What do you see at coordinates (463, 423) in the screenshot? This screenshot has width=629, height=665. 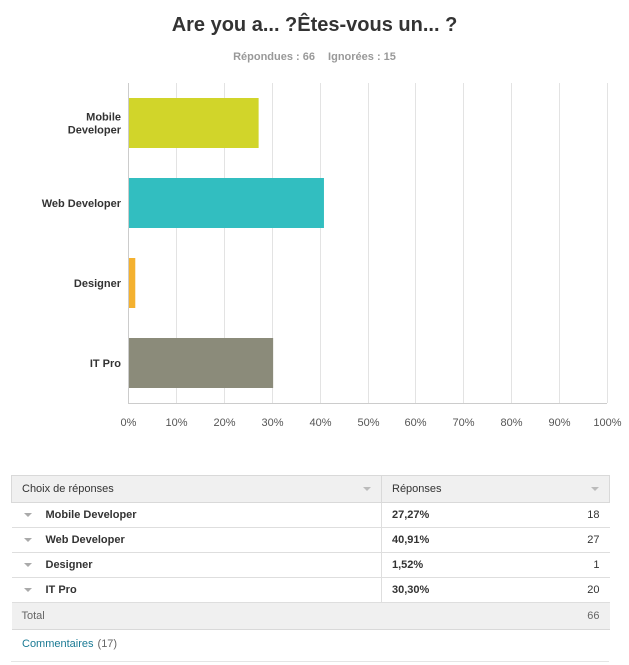 I see `x-tick-label: 70%` at bounding box center [463, 423].